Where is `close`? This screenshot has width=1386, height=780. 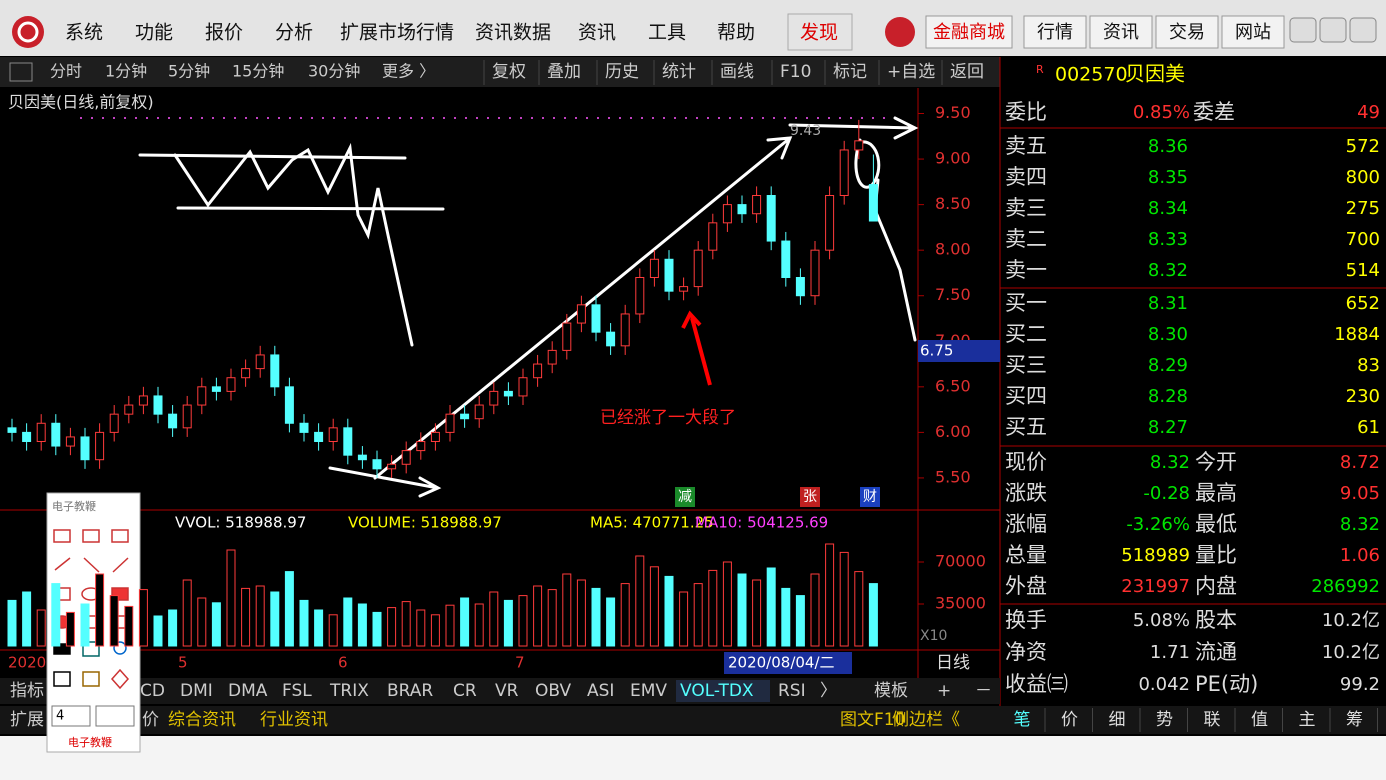
close is located at coordinates (1363, 30).